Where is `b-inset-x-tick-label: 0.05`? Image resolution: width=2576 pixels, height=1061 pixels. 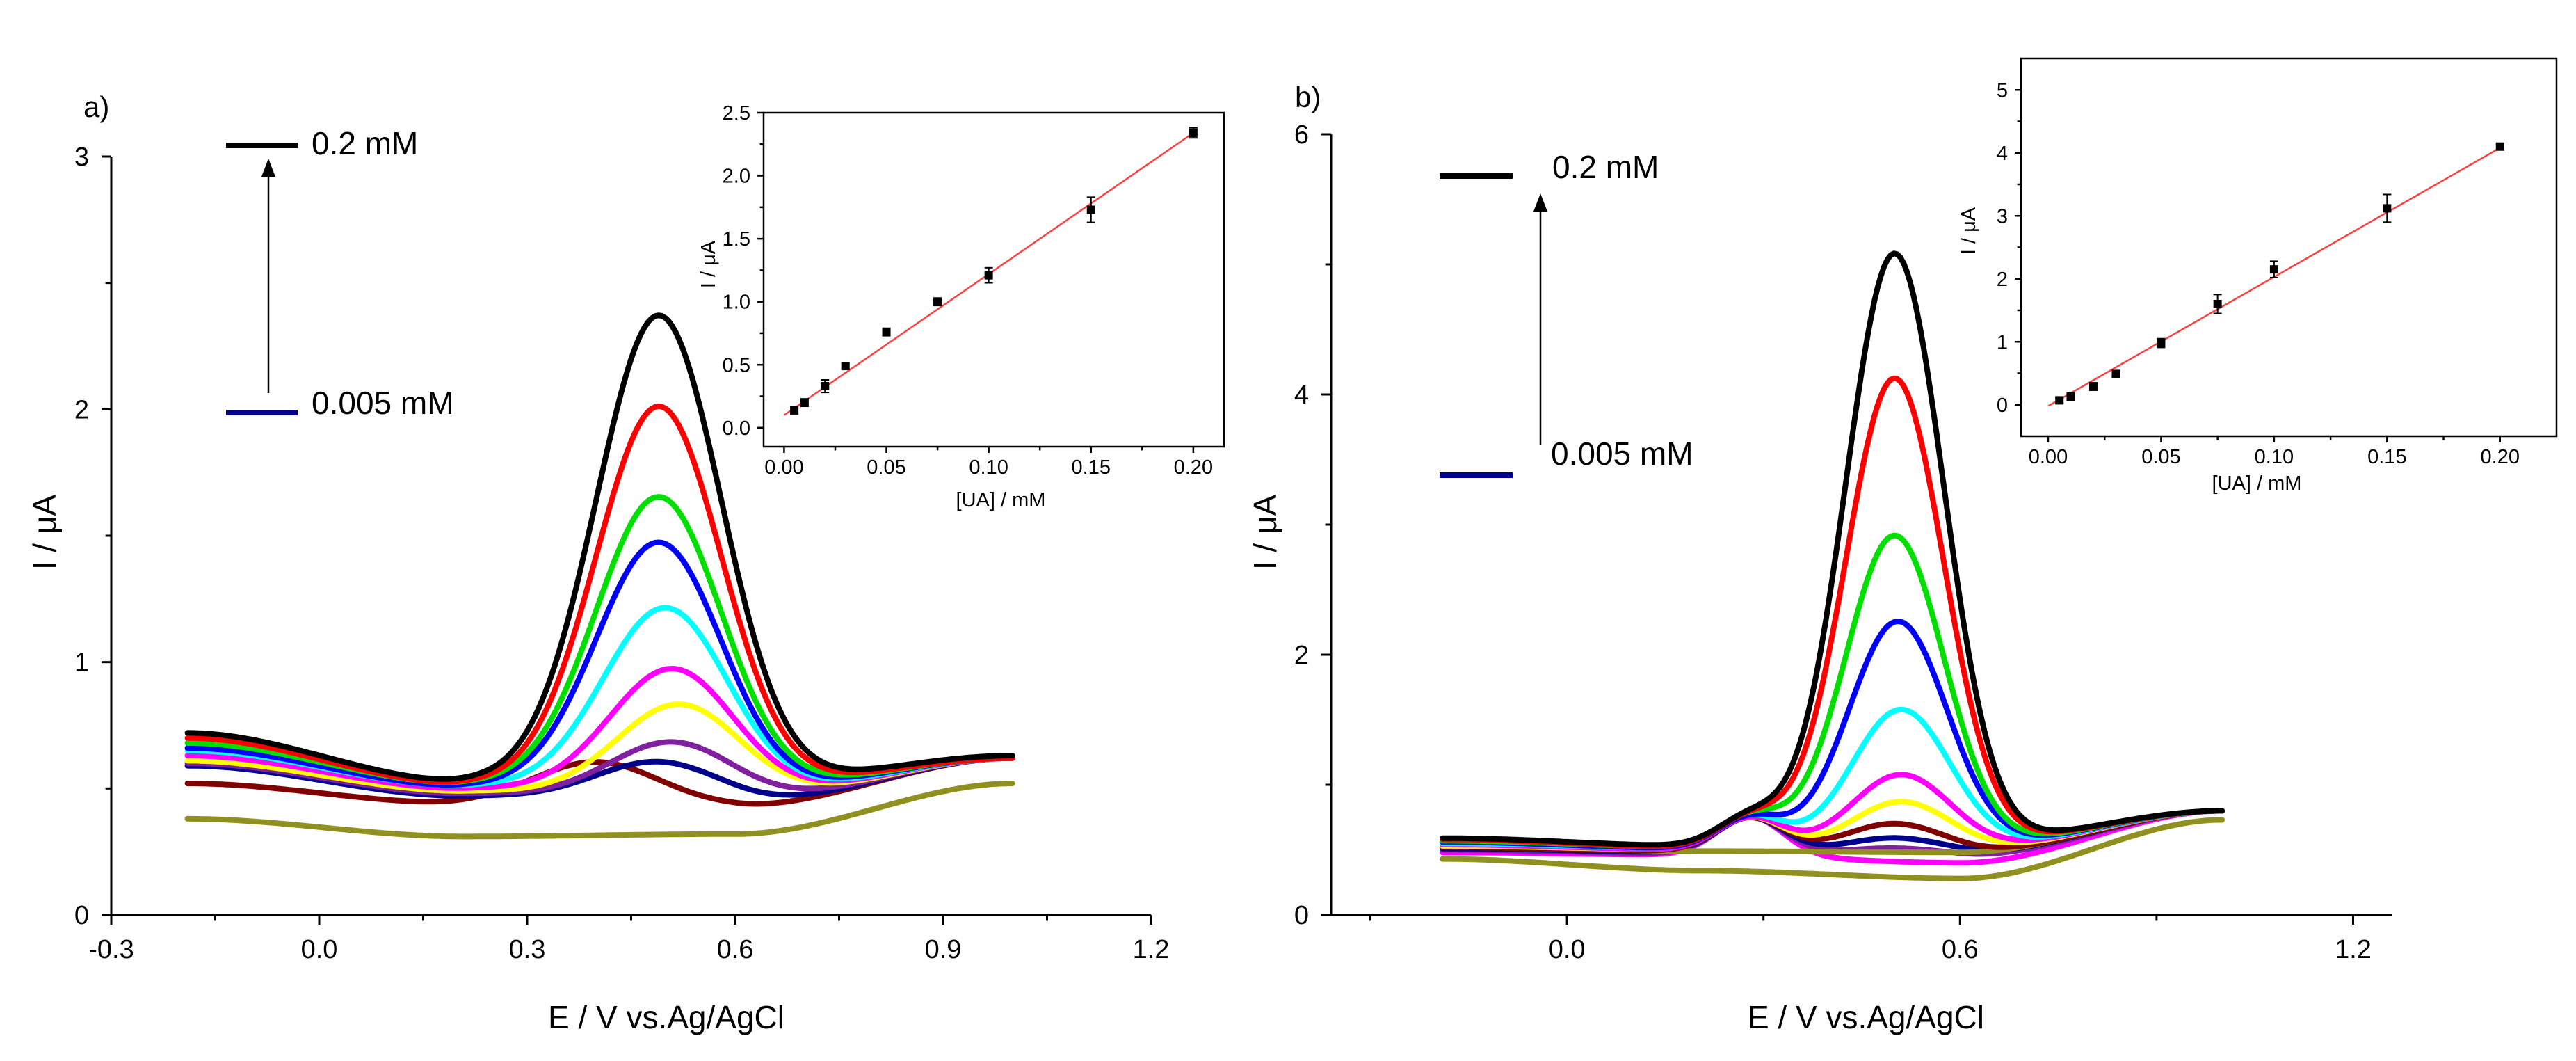
b-inset-x-tick-label: 0.05 is located at coordinates (2160, 457).